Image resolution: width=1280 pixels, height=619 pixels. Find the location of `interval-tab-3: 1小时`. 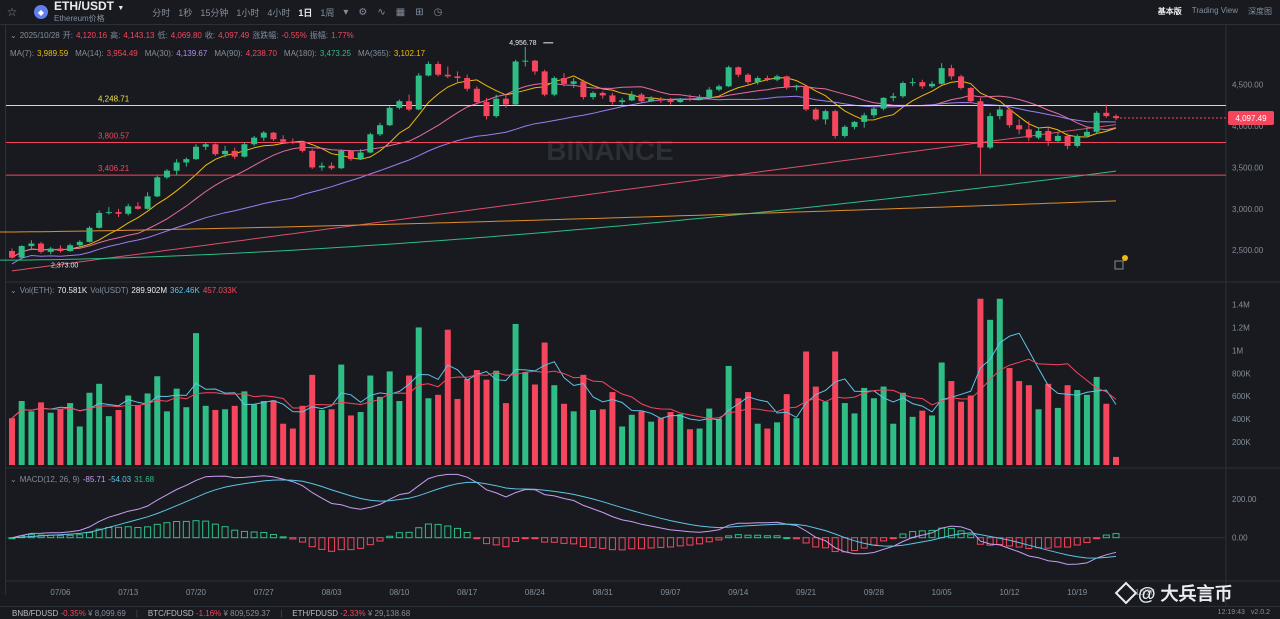

interval-tab-3: 1小时 is located at coordinates (248, 12).